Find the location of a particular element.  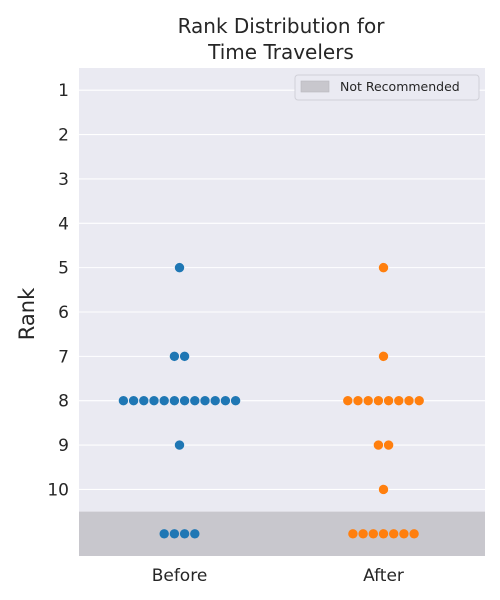

y-tick-label: 6 is located at coordinates (63, 313).